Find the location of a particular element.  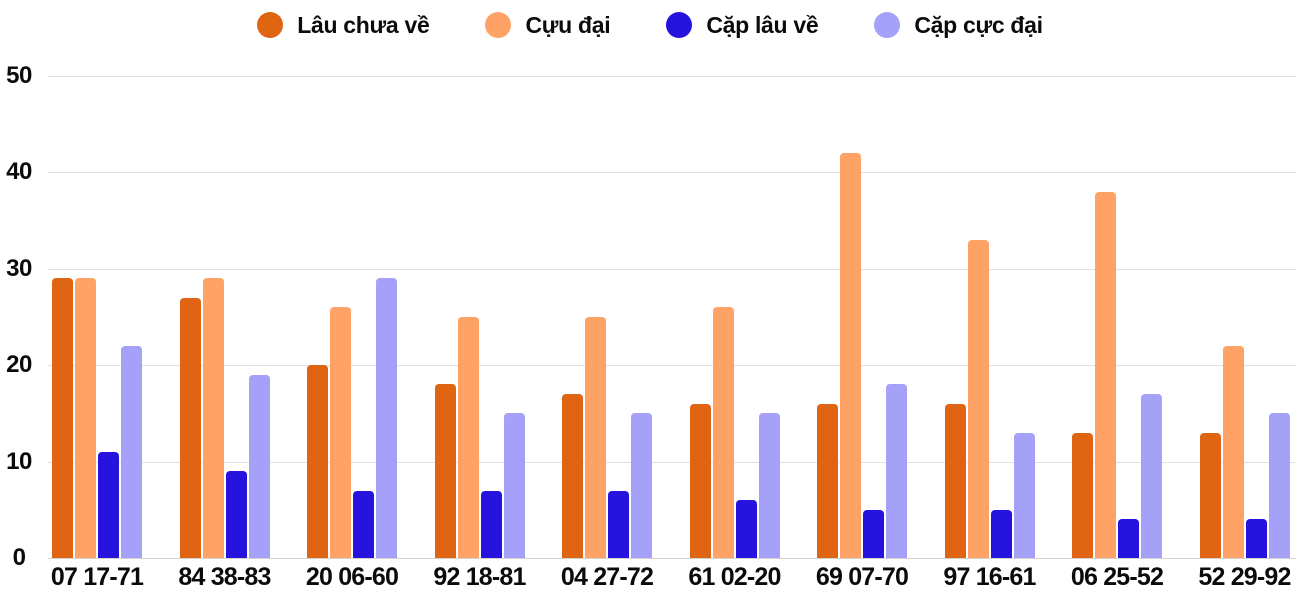

x-axis-label: 06 25-52 is located at coordinates (1117, 577).